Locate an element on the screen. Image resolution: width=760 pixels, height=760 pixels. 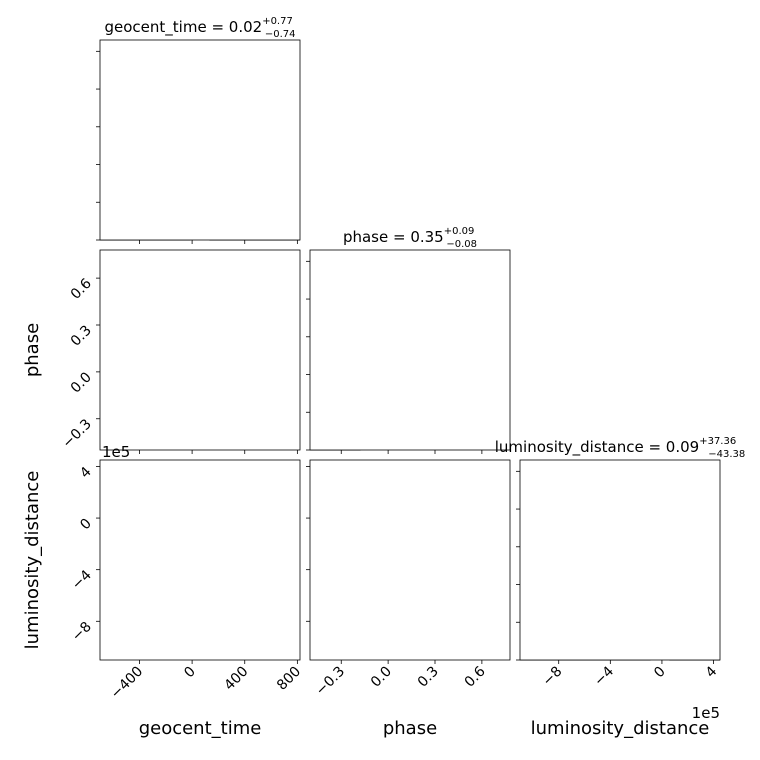
y-tick-label-luminosity_distance: 0 is located at coordinates (86, 525).